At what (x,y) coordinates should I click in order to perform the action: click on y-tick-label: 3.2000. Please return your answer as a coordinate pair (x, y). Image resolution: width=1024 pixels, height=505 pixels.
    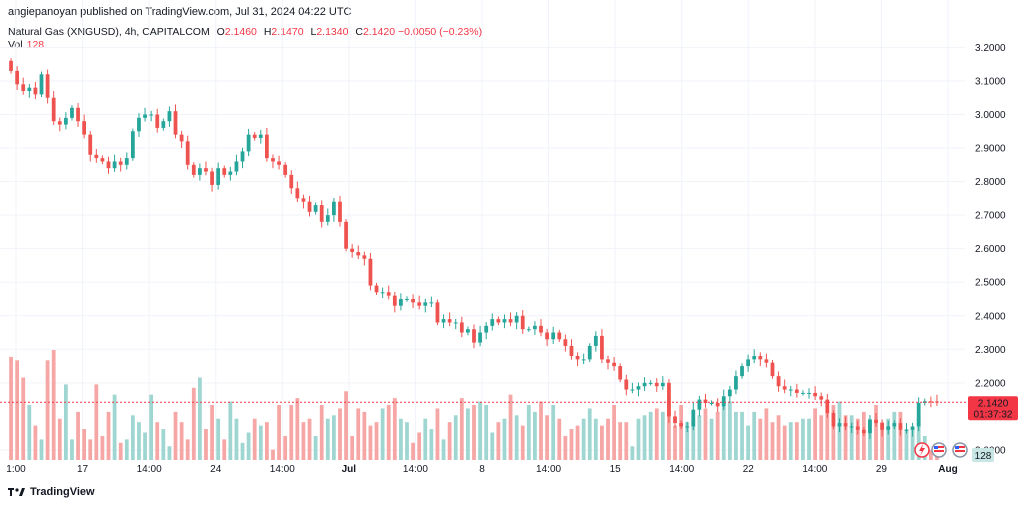
    Looking at the image, I should click on (990, 48).